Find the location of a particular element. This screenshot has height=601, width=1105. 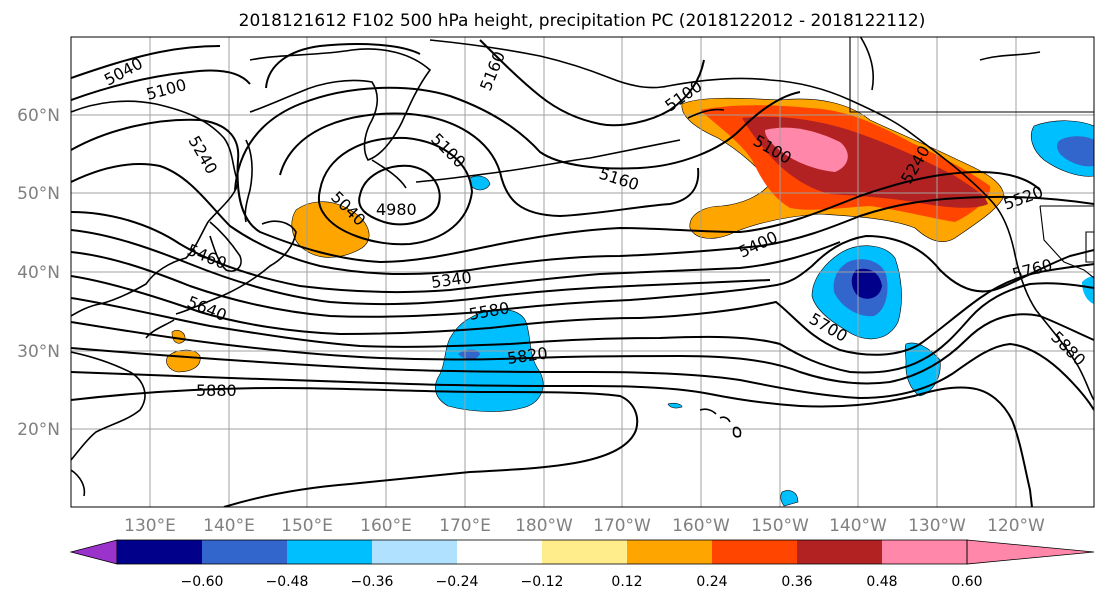

lat-tick-label: 20°N is located at coordinates (38, 430).